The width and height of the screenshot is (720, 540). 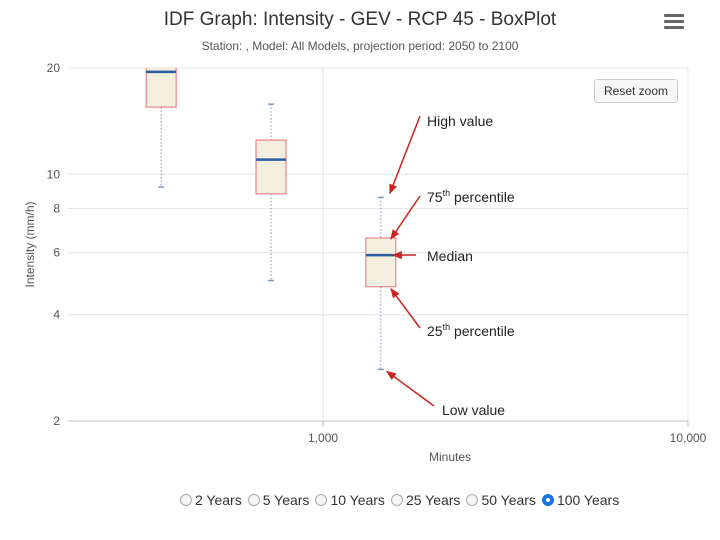 I want to click on y-tick-label: 4, so click(x=56, y=315).